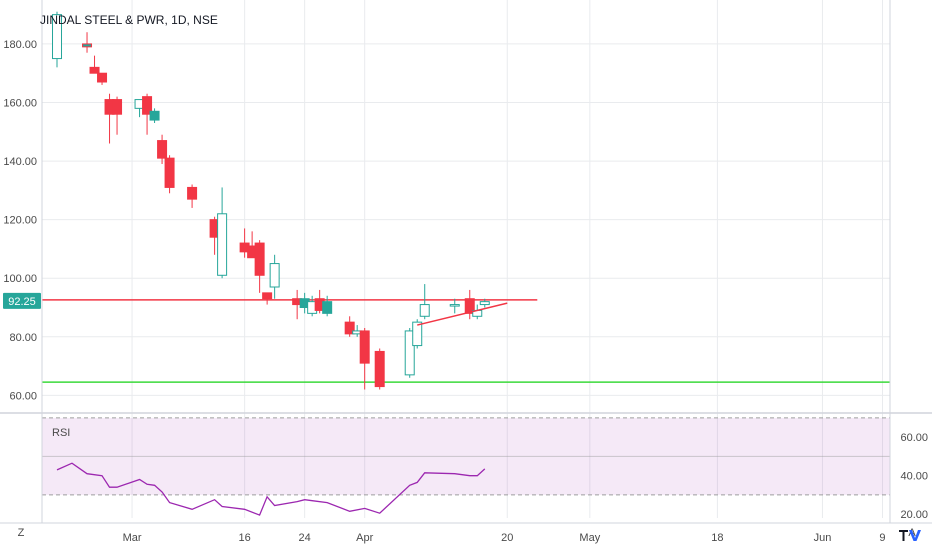 The width and height of the screenshot is (932, 550). Describe the element at coordinates (914, 515) in the screenshot. I see `rsi-tick-label: 20.00` at that location.